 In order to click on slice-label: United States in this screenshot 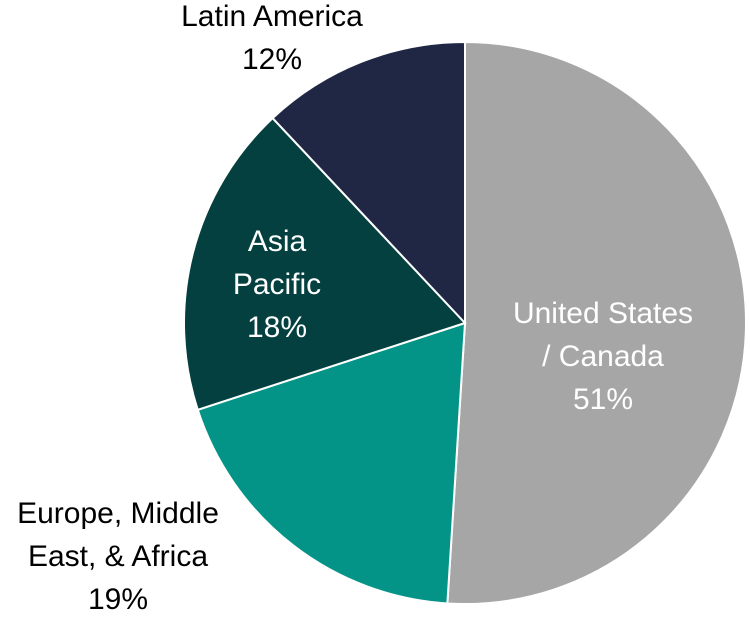, I will do `click(603, 313)`.